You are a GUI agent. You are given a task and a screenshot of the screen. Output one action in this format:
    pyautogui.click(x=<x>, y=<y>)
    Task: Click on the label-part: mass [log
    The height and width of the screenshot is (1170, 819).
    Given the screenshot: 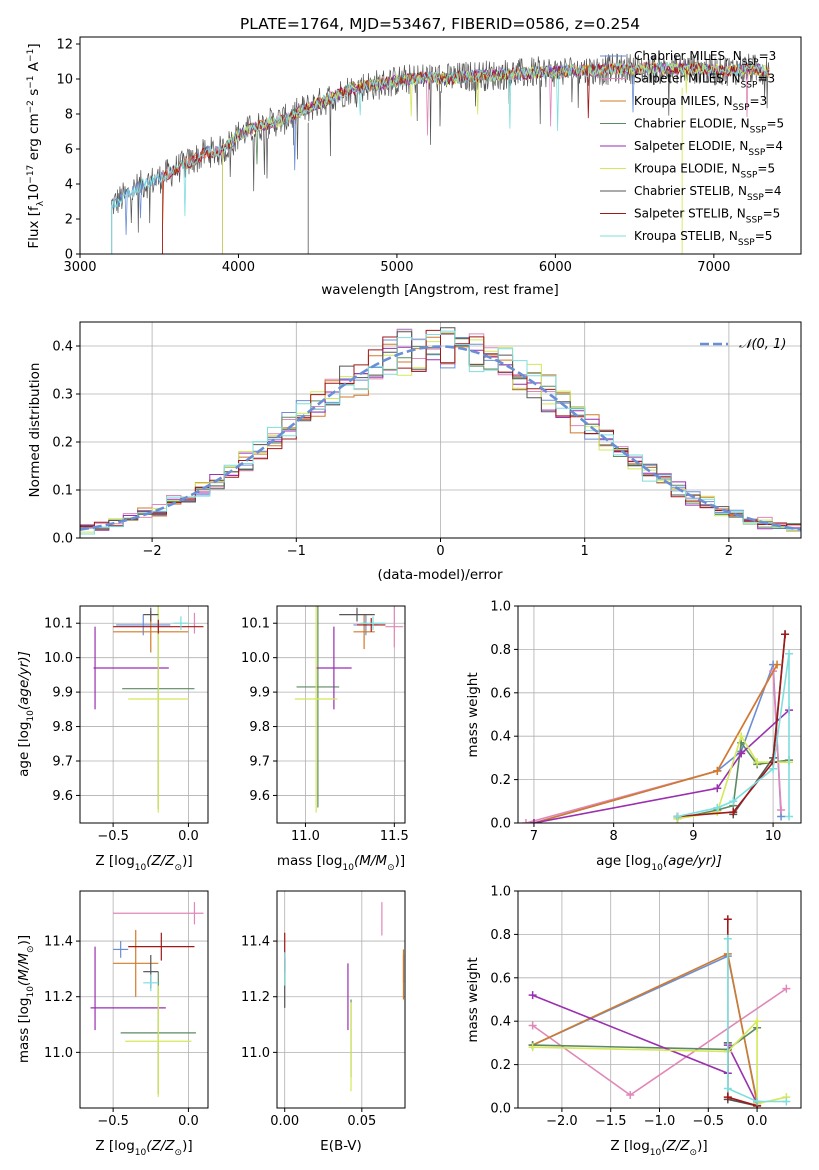 What is the action you would take?
    pyautogui.click(x=24, y=1031)
    